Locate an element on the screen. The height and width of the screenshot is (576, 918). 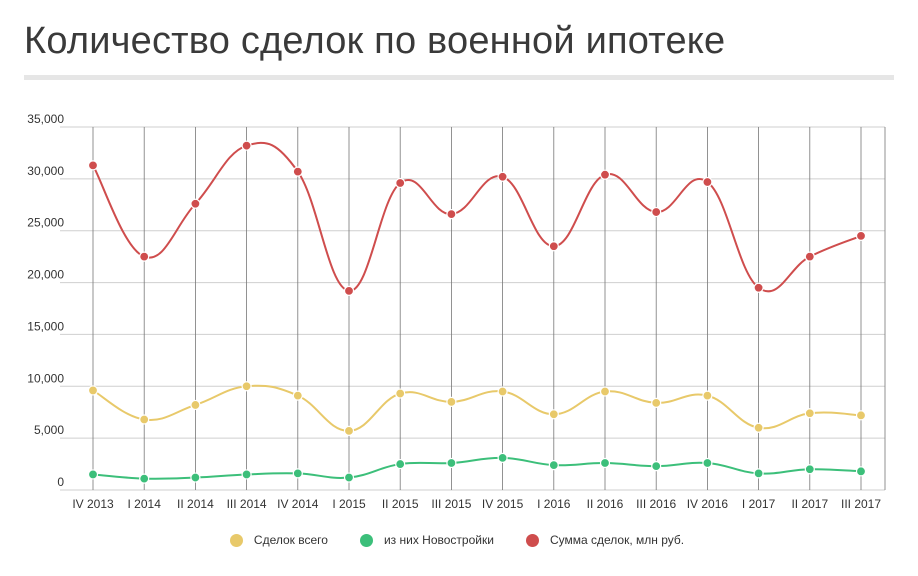
legend-item-newbuilds: из них Новостройки is located at coordinates (426, 540).